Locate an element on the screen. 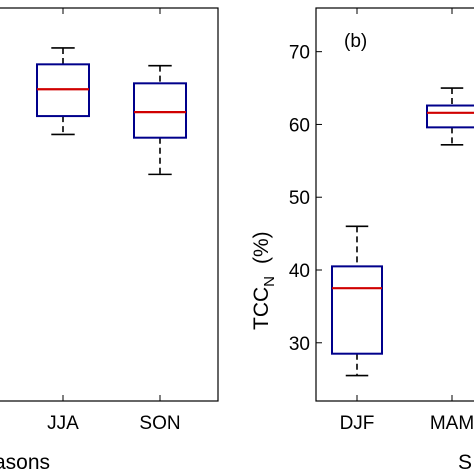 The height and width of the screenshot is (474, 474). right-xlabel: S is located at coordinates (465, 462).